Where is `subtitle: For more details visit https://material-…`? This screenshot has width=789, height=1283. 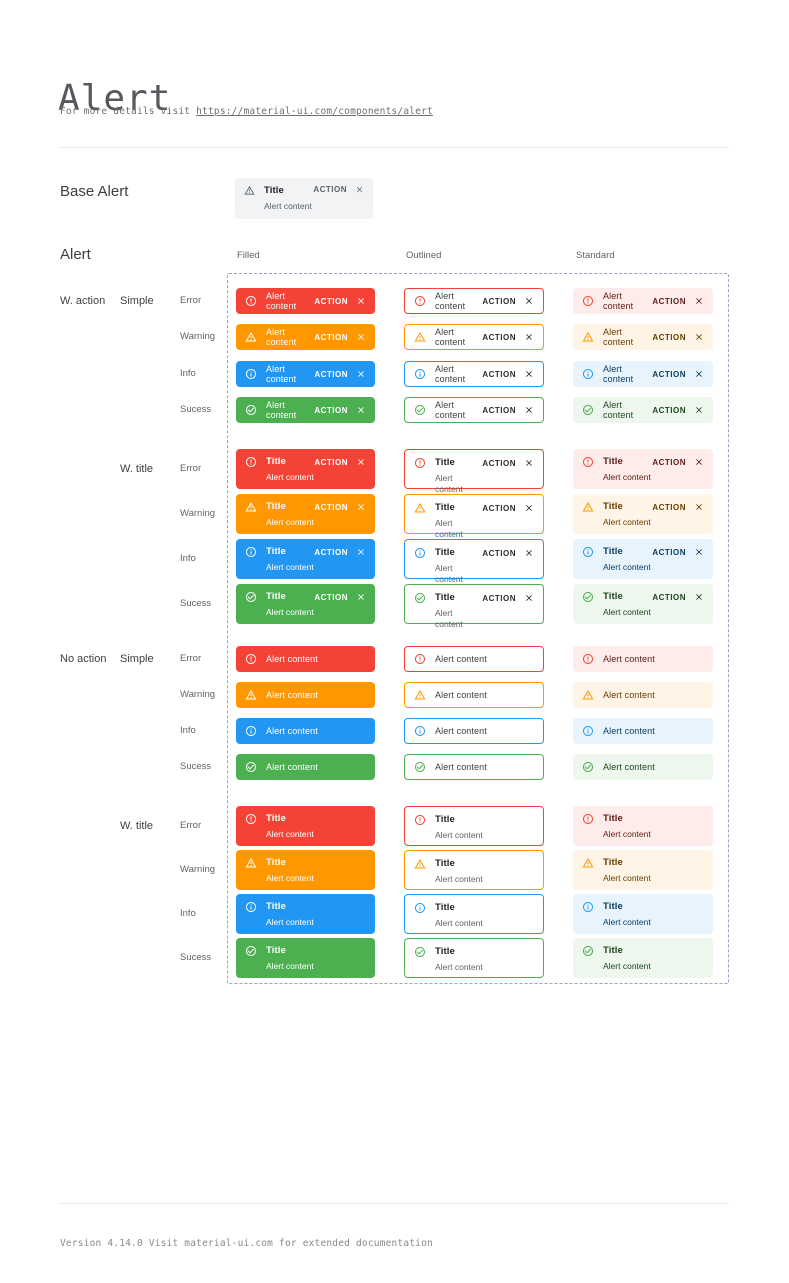
subtitle: For more details visit https://material-… is located at coordinates (246, 111).